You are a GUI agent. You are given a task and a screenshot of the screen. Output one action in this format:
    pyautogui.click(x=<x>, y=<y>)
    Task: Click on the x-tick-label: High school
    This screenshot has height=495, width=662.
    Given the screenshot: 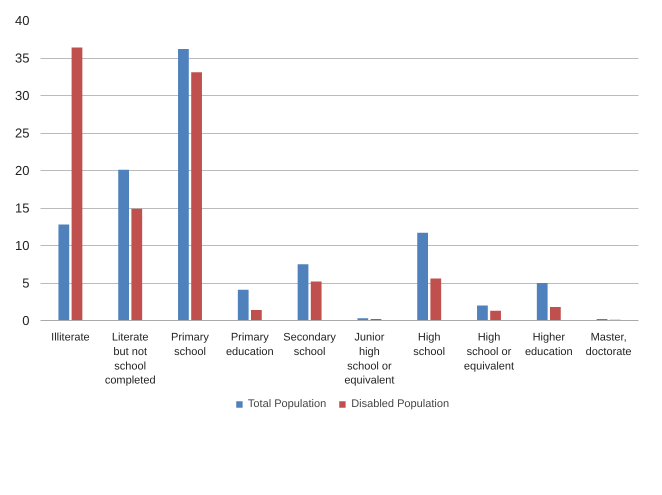 What is the action you would take?
    pyautogui.click(x=429, y=345)
    